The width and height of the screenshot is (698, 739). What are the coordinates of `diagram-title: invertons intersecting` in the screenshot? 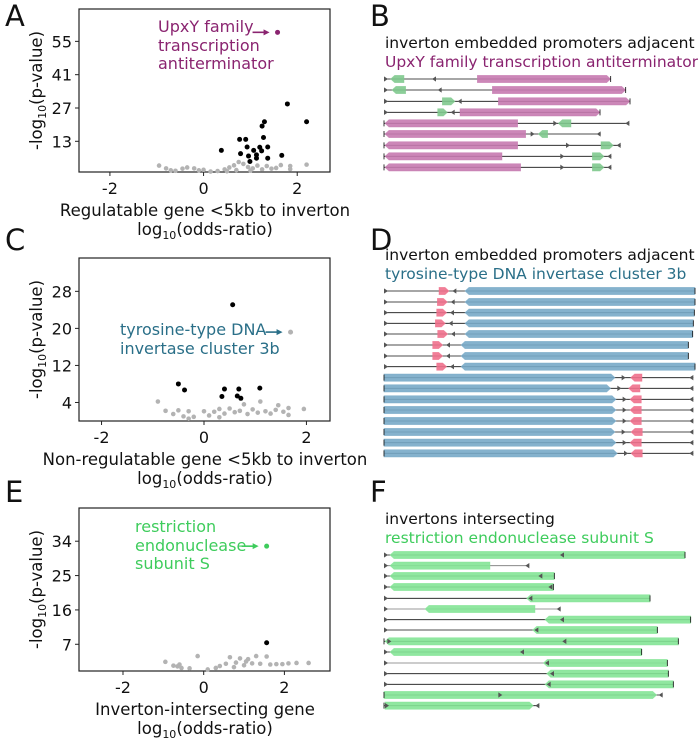 It's located at (470, 519).